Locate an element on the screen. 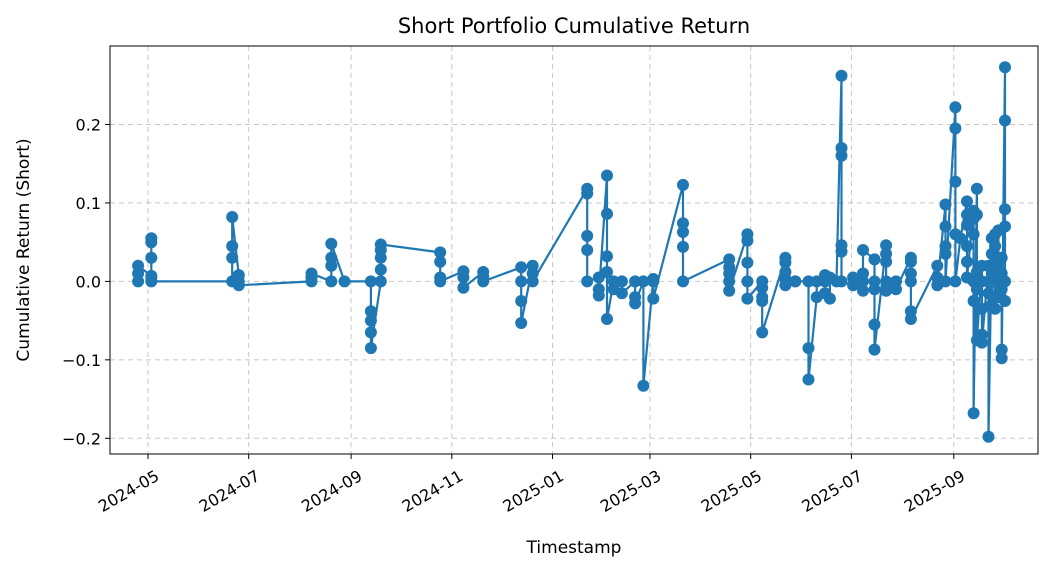 The image size is (1053, 573). y-tick-label: 0.1 is located at coordinates (88, 203).